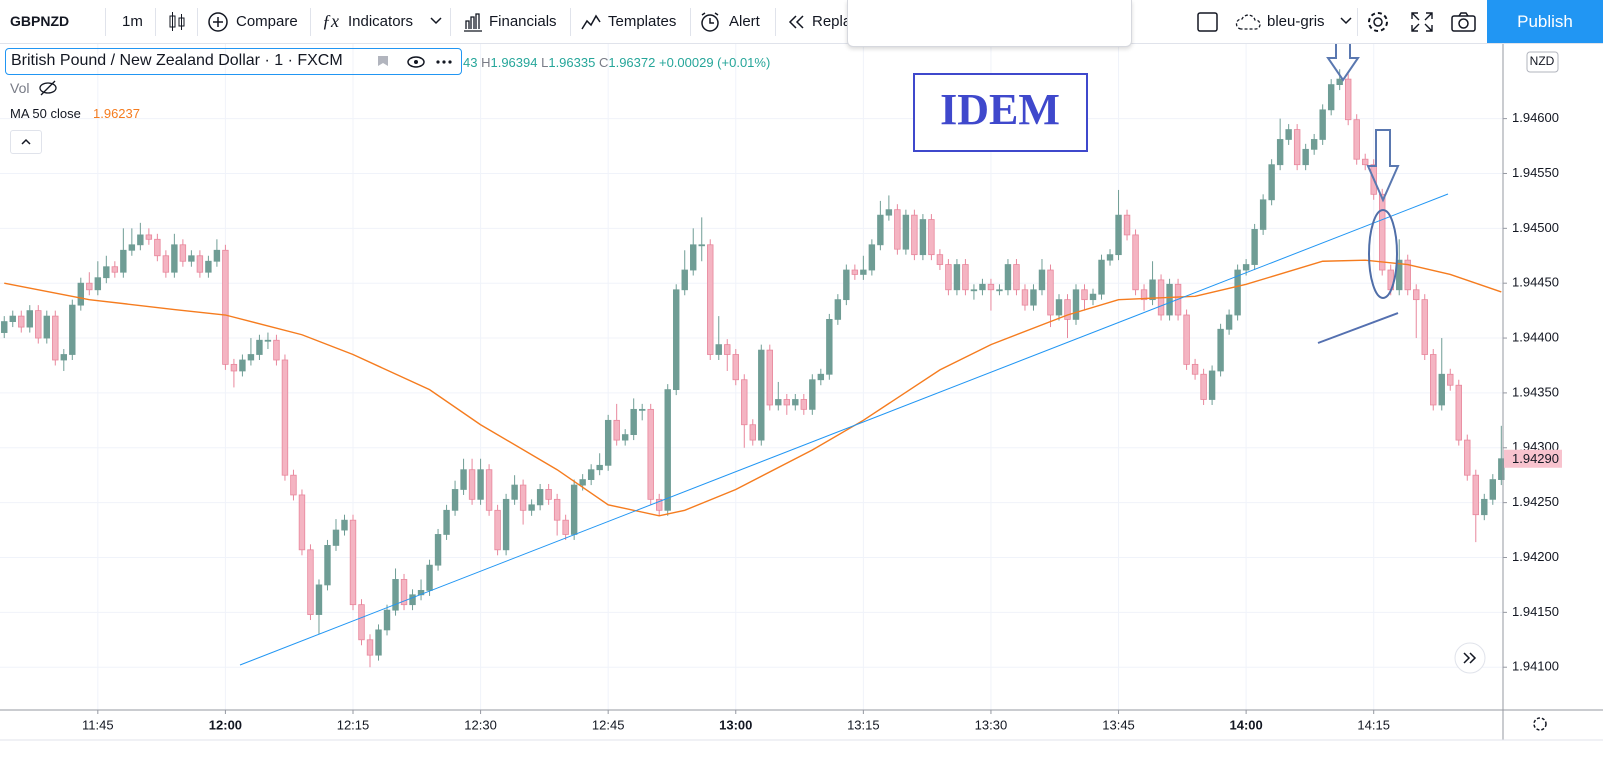  I want to click on chart-type-icon, so click(177, 22).